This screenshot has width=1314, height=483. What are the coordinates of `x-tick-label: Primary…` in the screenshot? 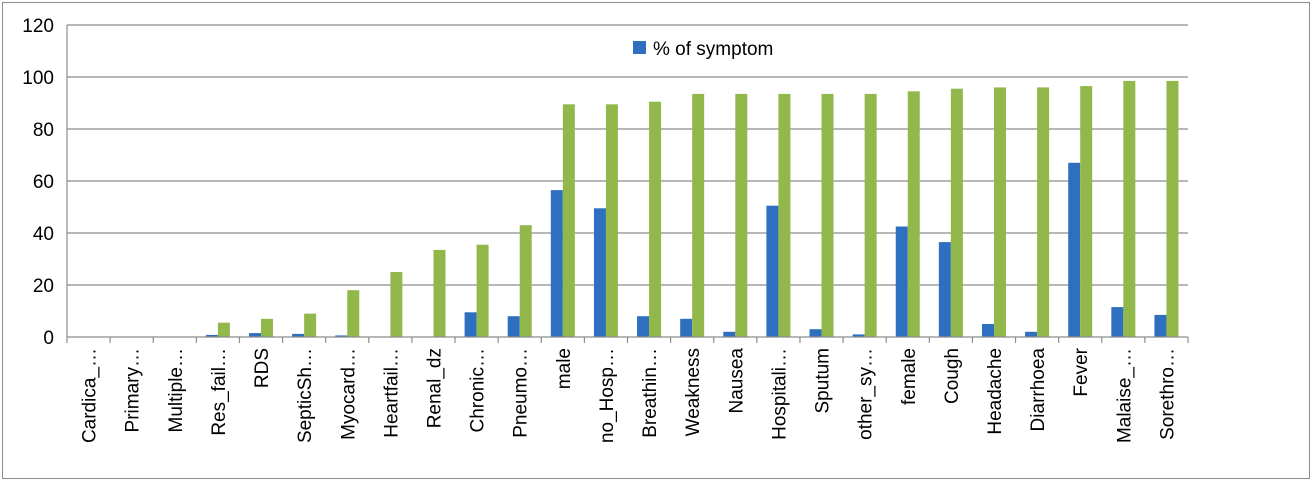 It's located at (133, 390).